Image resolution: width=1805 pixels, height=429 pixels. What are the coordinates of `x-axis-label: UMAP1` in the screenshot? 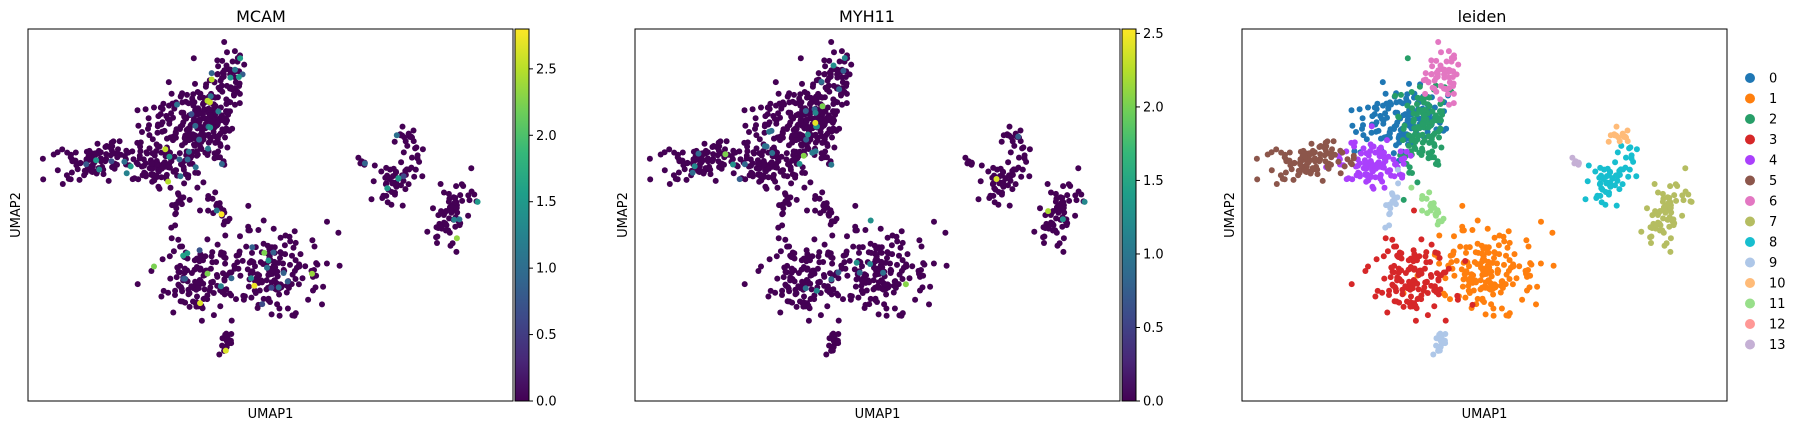 It's located at (1485, 414).